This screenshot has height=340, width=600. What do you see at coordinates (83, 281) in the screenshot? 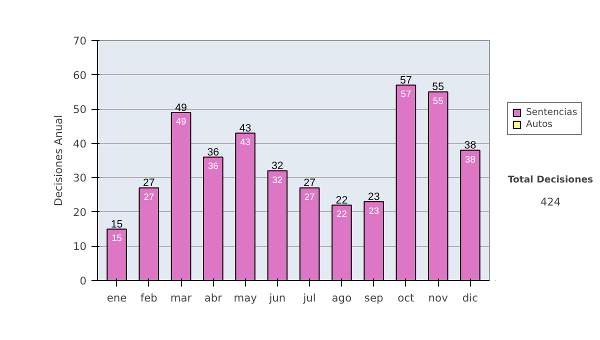
I see `y-tick-label: 0` at bounding box center [83, 281].